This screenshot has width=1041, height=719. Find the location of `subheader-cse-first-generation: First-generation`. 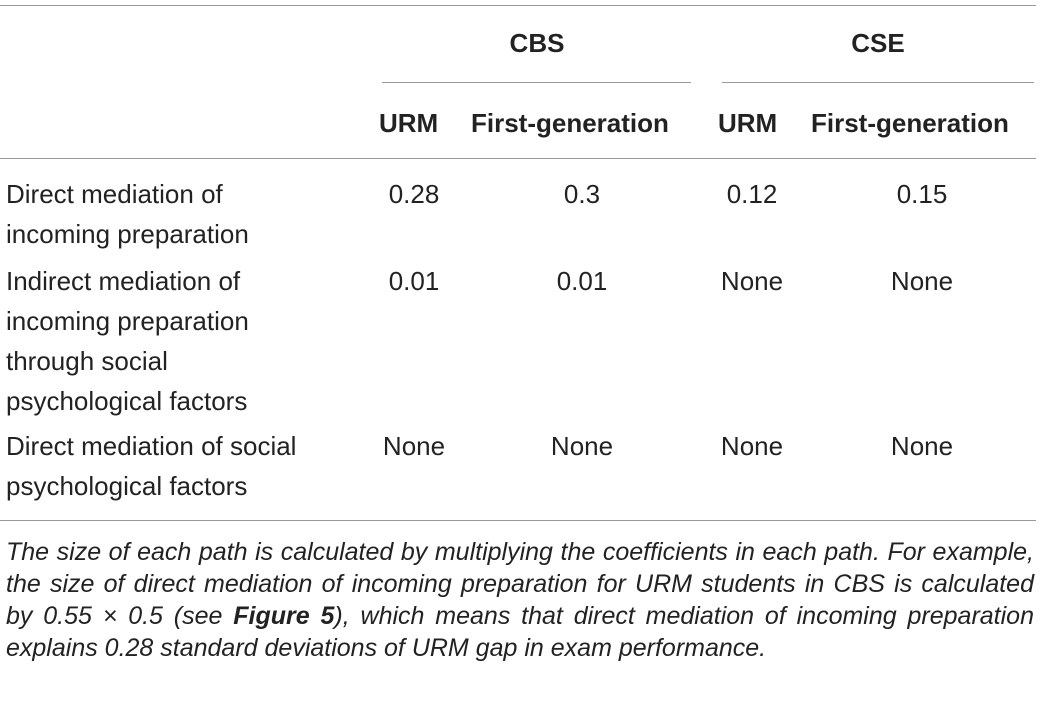

subheader-cse-first-generation: First-generation is located at coordinates (910, 123).